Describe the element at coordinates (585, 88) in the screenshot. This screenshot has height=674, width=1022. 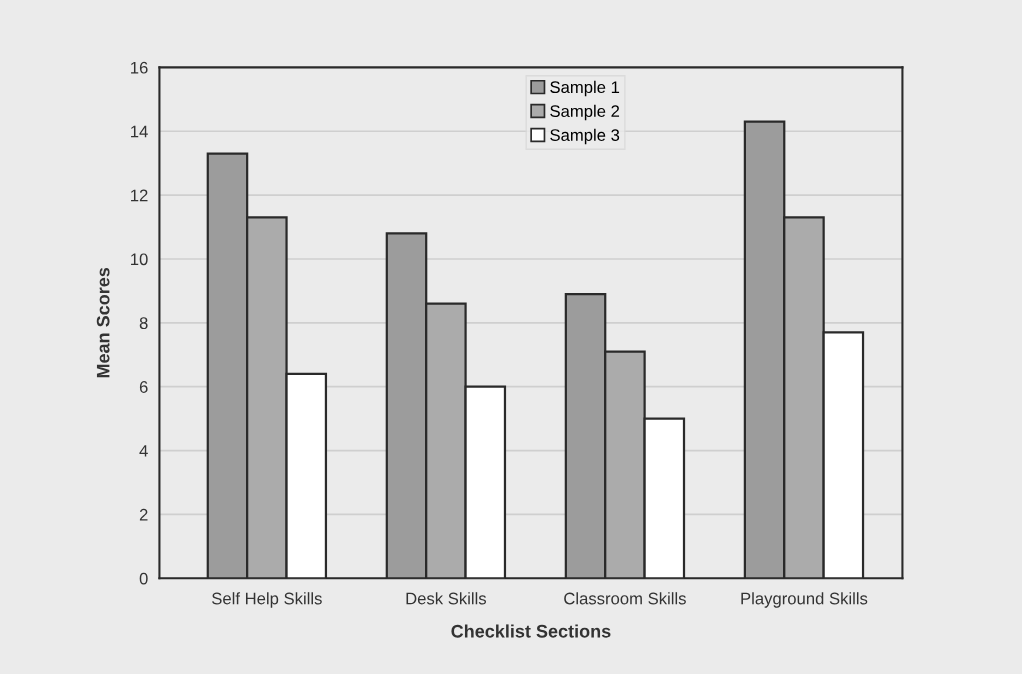
I see `legend-label: Sample 1` at that location.